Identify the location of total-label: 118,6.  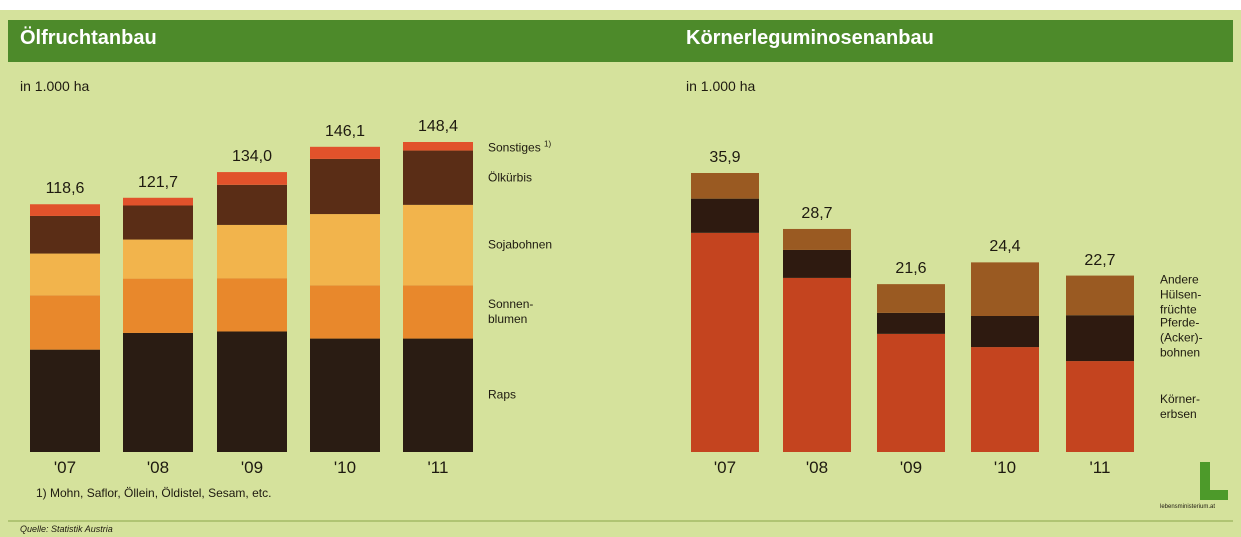
(65, 189).